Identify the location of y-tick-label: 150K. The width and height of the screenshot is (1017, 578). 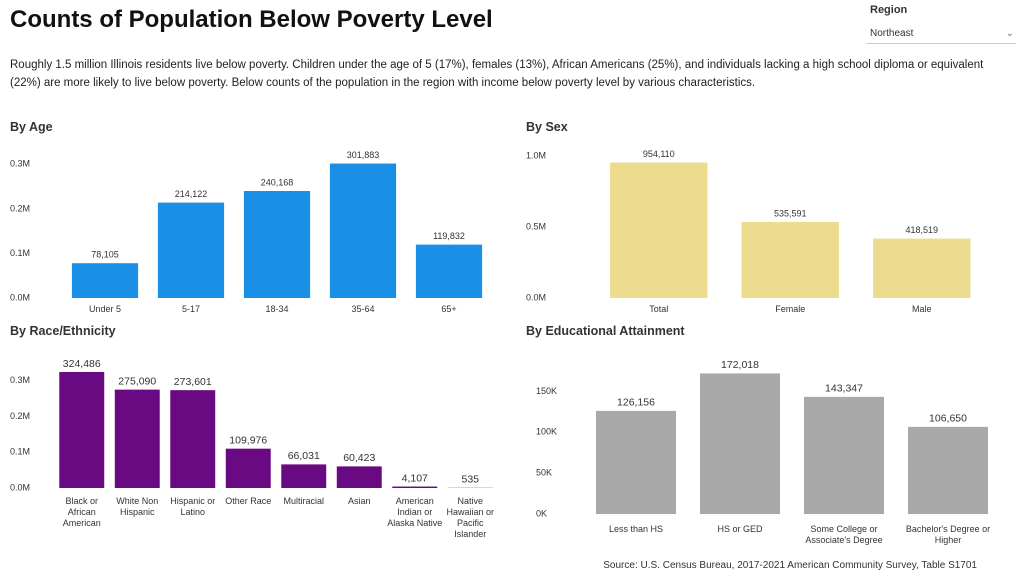
(546, 391).